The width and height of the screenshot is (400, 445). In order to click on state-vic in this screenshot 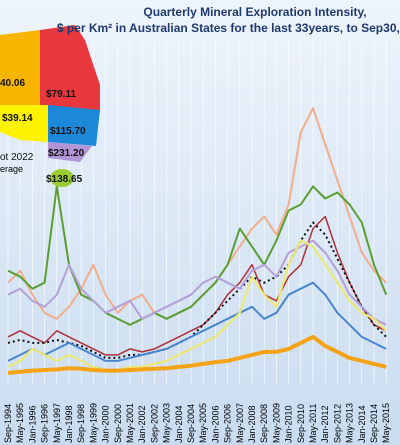, I will do `click(70, 152)`.